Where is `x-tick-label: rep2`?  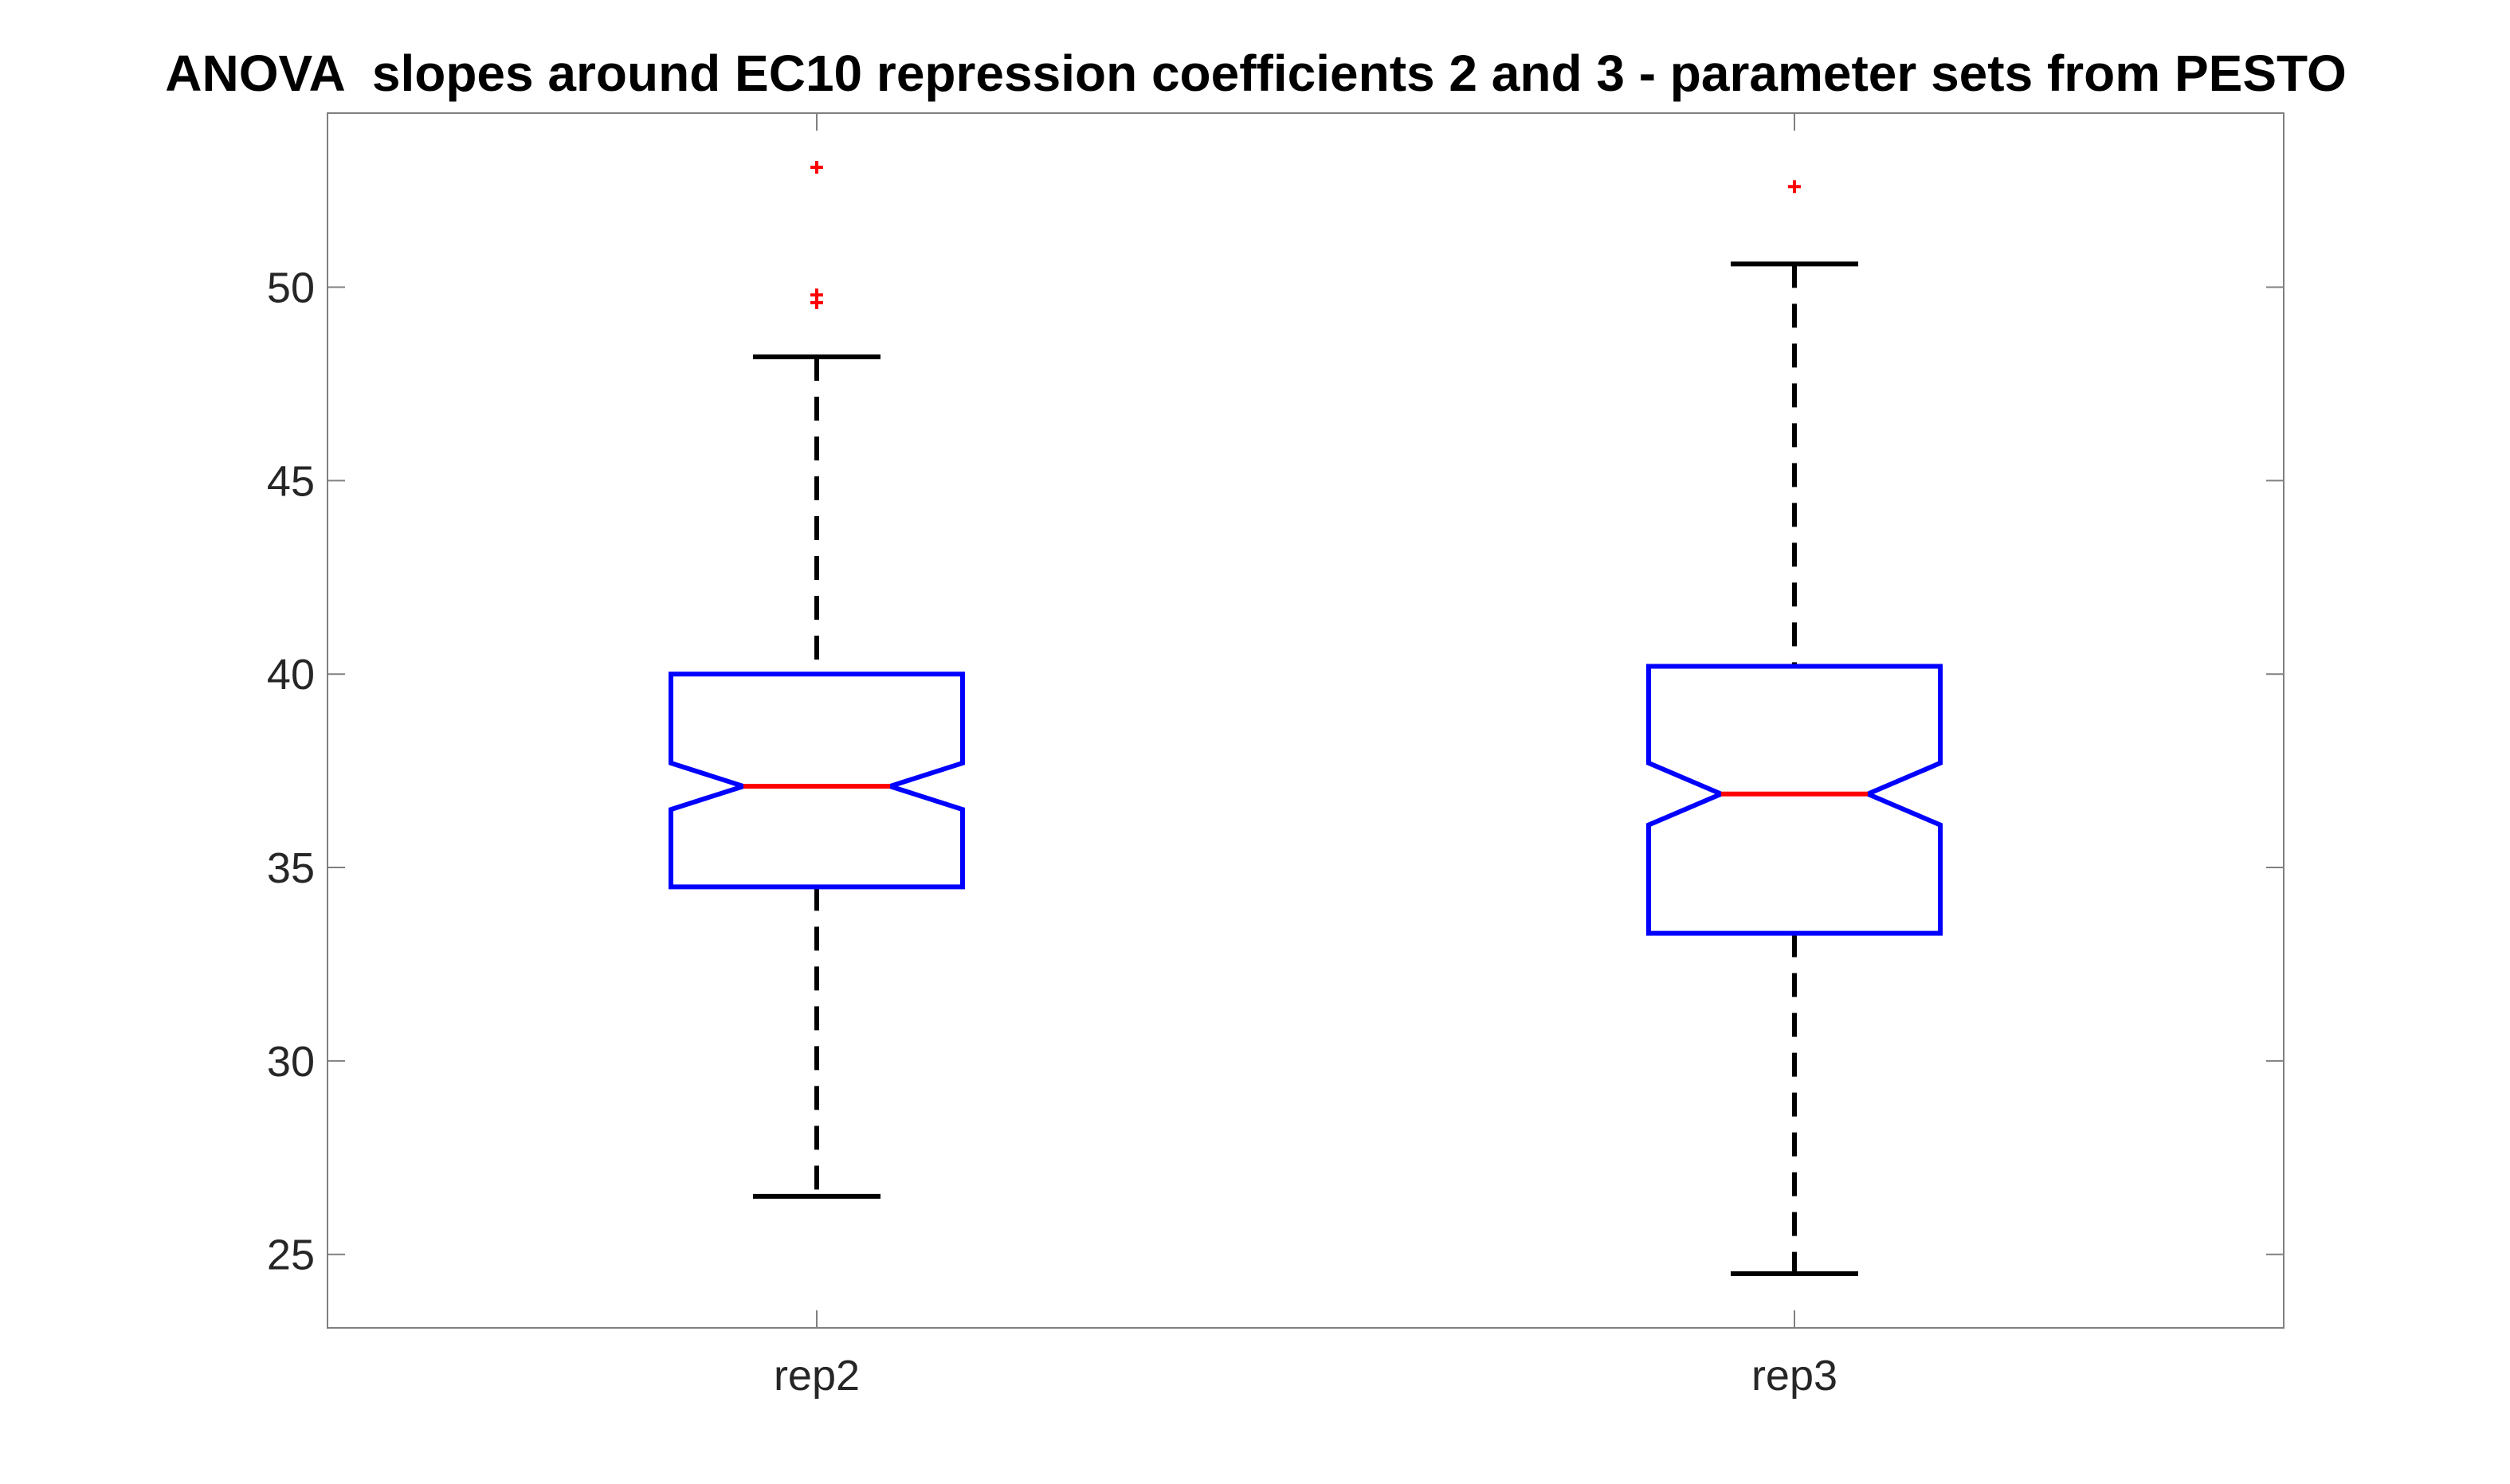
x-tick-label: rep2 is located at coordinates (817, 1376).